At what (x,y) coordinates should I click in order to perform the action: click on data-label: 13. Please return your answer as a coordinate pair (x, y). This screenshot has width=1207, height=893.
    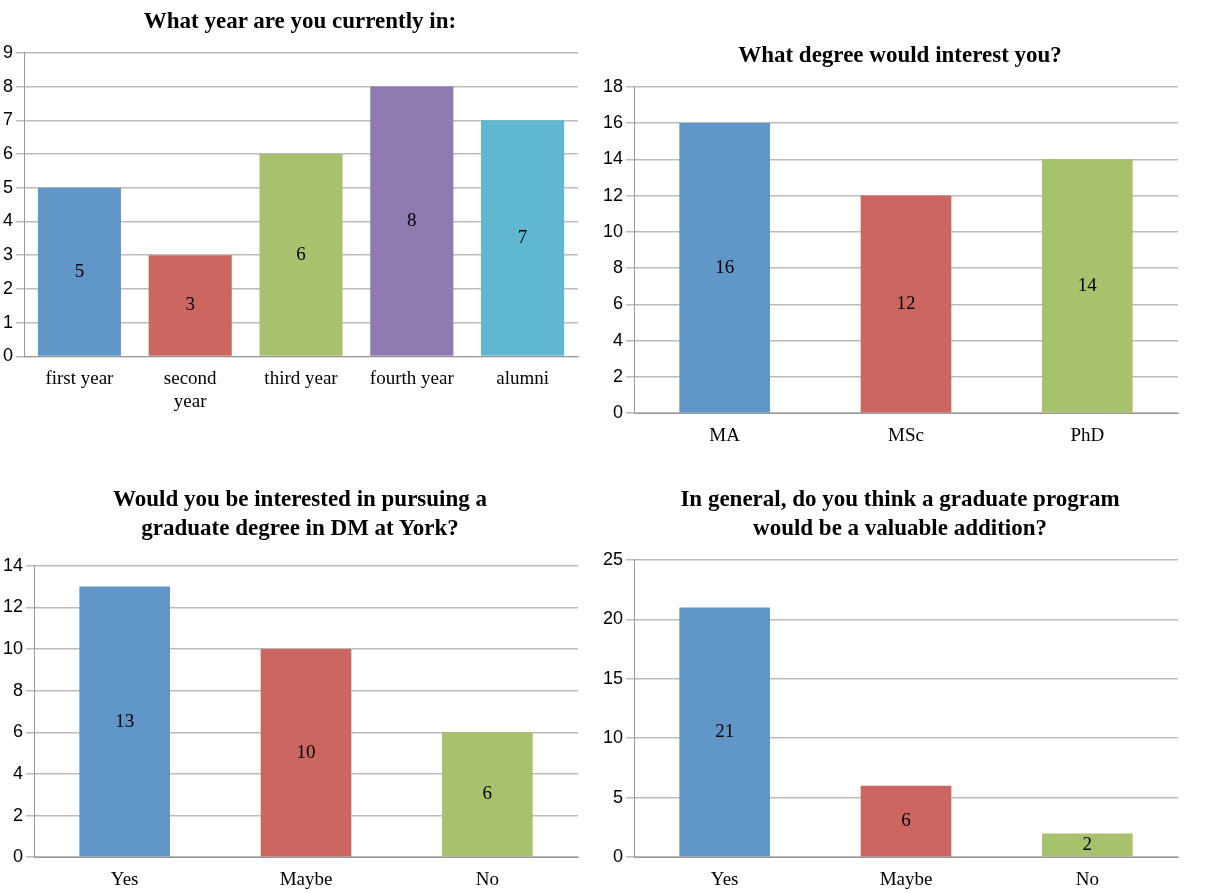
    Looking at the image, I should click on (125, 720).